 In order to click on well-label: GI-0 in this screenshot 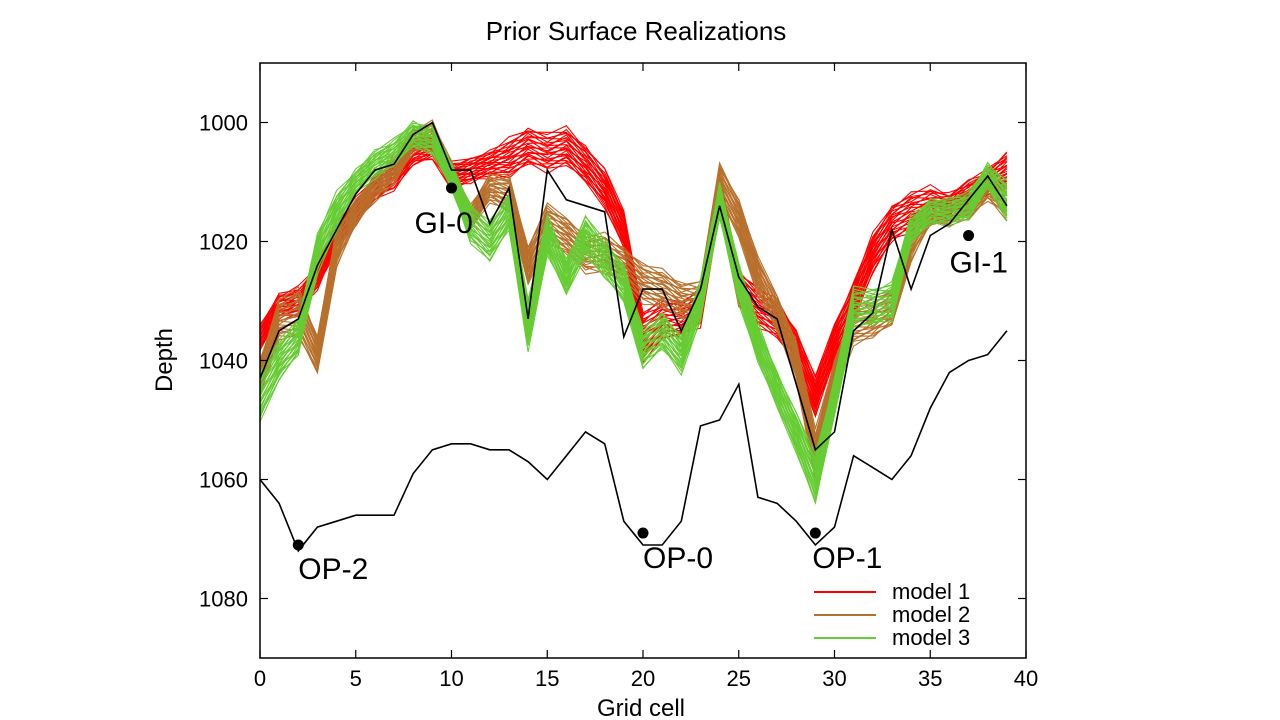, I will do `click(444, 223)`.